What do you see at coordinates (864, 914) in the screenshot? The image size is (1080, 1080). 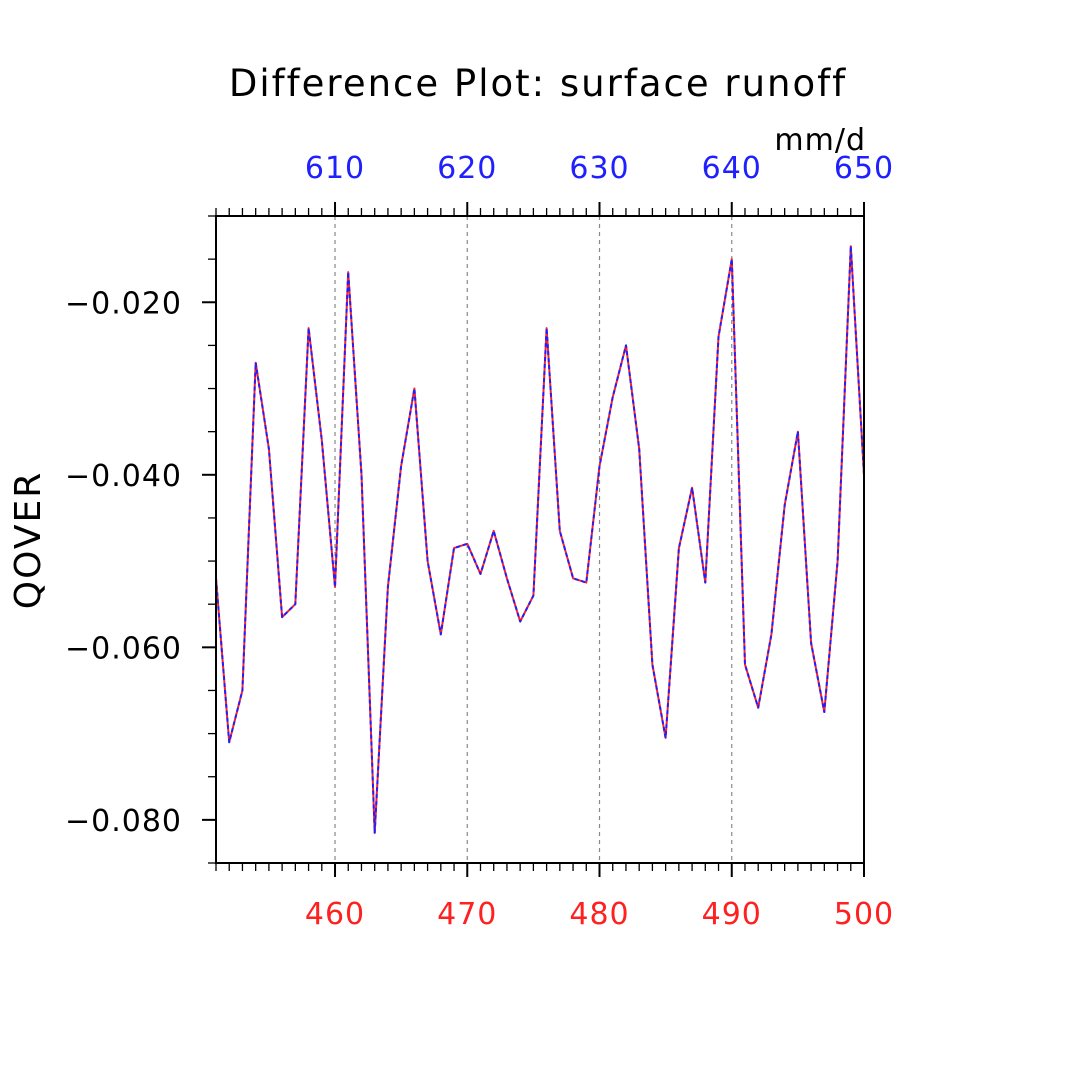 I see `x-bottom-tick-label: 500` at bounding box center [864, 914].